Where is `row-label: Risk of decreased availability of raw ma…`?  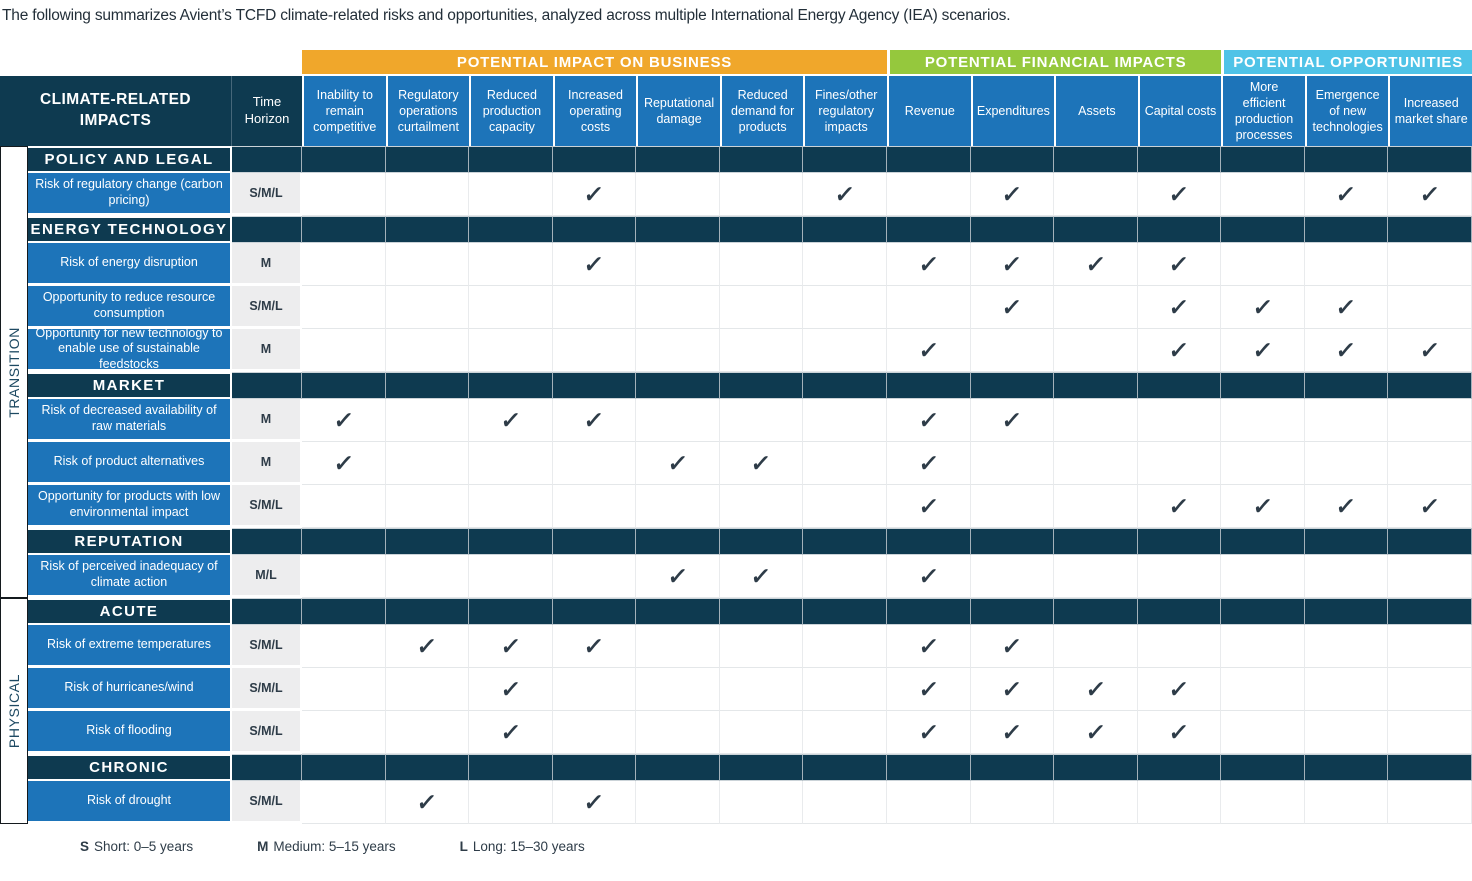
row-label: Risk of decreased availability of raw ma… is located at coordinates (130, 420).